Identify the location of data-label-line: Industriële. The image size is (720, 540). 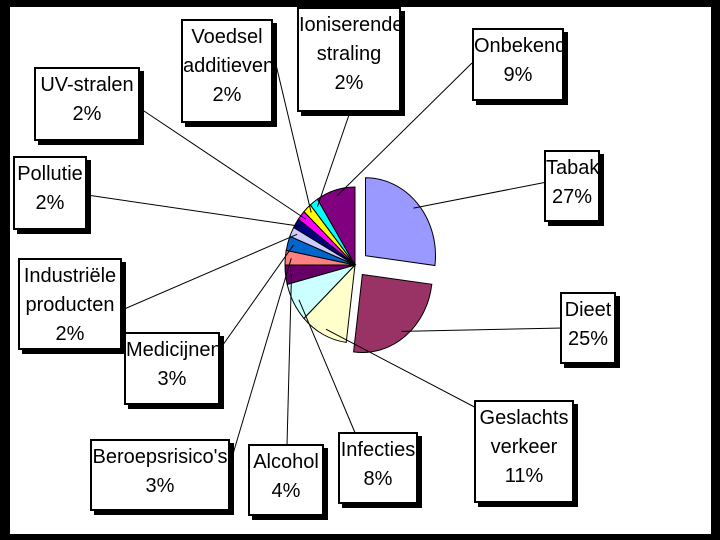
(70, 276).